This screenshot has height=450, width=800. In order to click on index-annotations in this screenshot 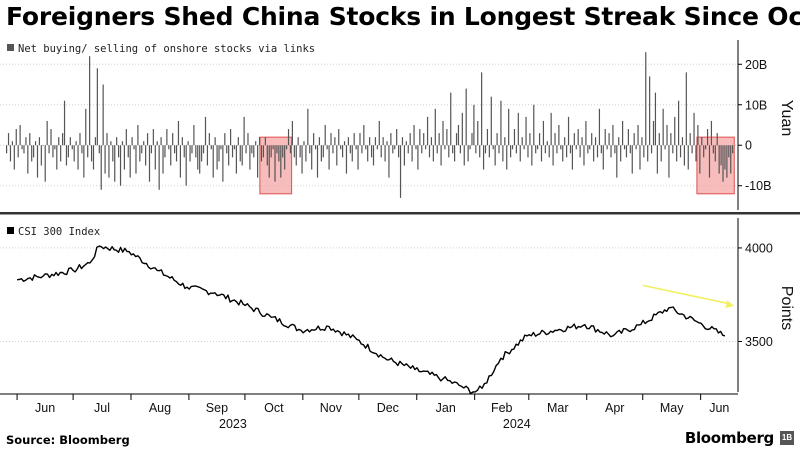, I will do `click(688, 296)`.